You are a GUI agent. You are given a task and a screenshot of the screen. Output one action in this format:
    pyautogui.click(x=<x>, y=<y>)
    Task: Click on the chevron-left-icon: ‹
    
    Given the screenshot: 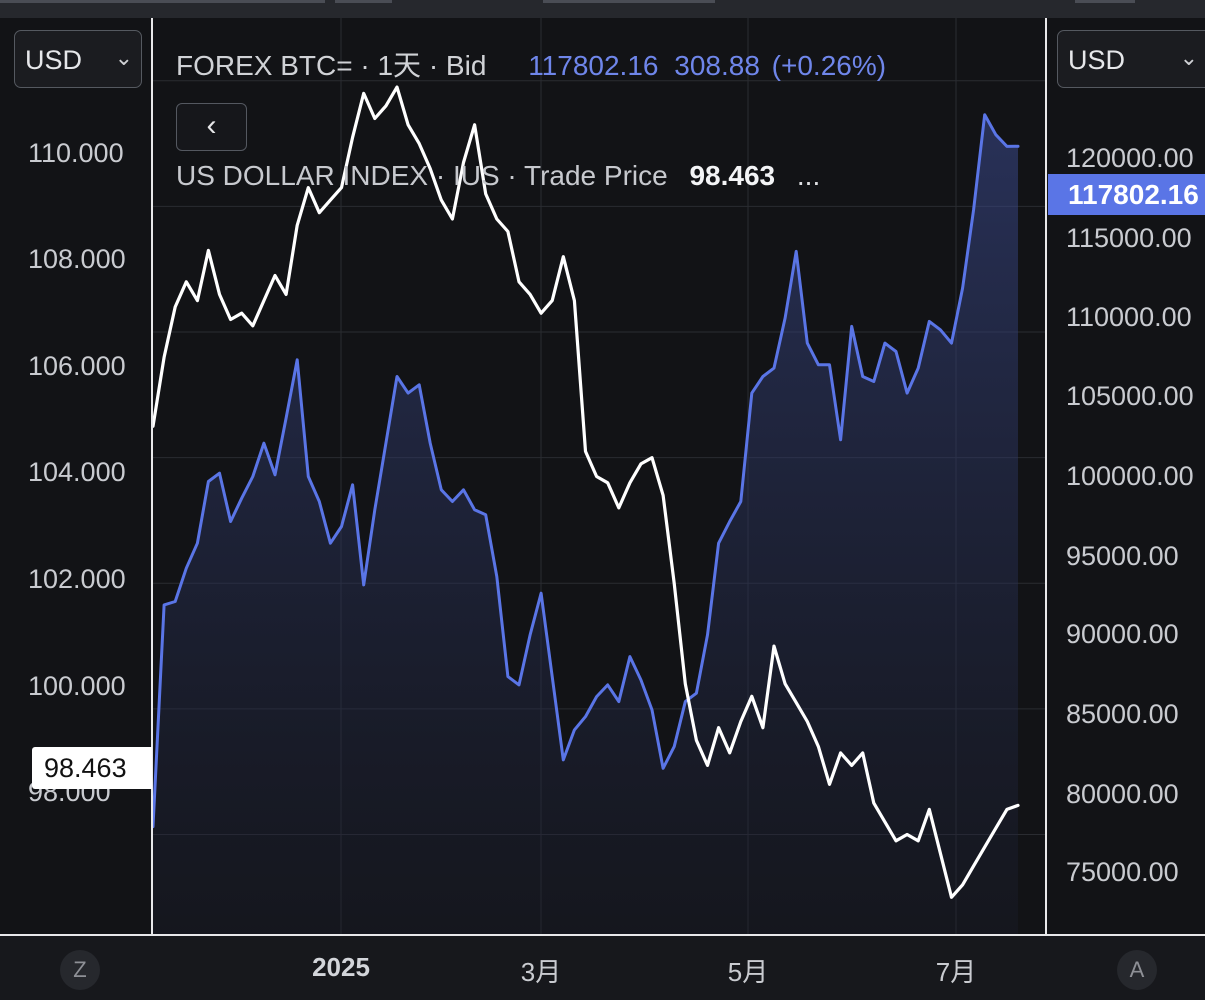 What is the action you would take?
    pyautogui.click(x=211, y=125)
    